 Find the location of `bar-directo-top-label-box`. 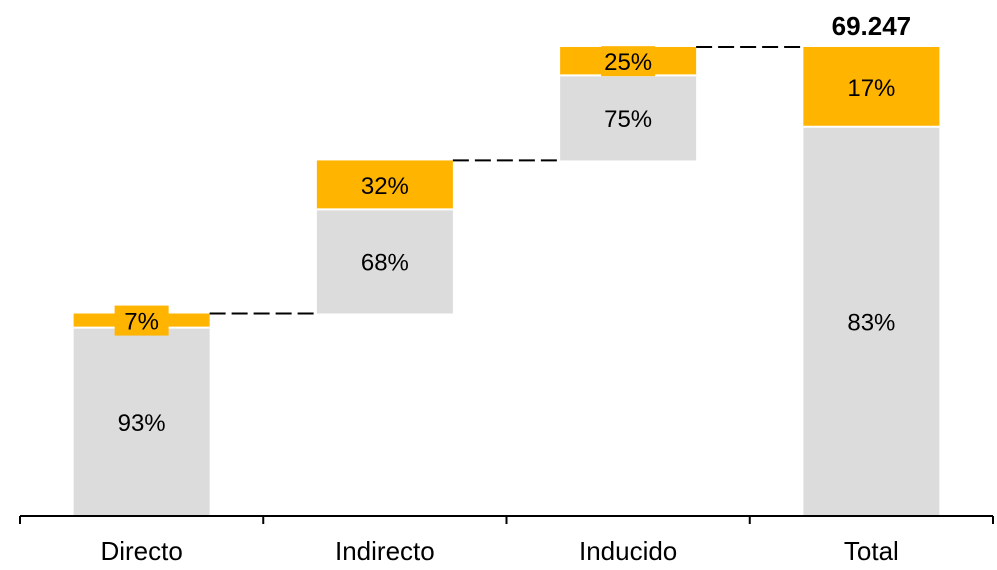

bar-directo-top-label-box is located at coordinates (141, 320).